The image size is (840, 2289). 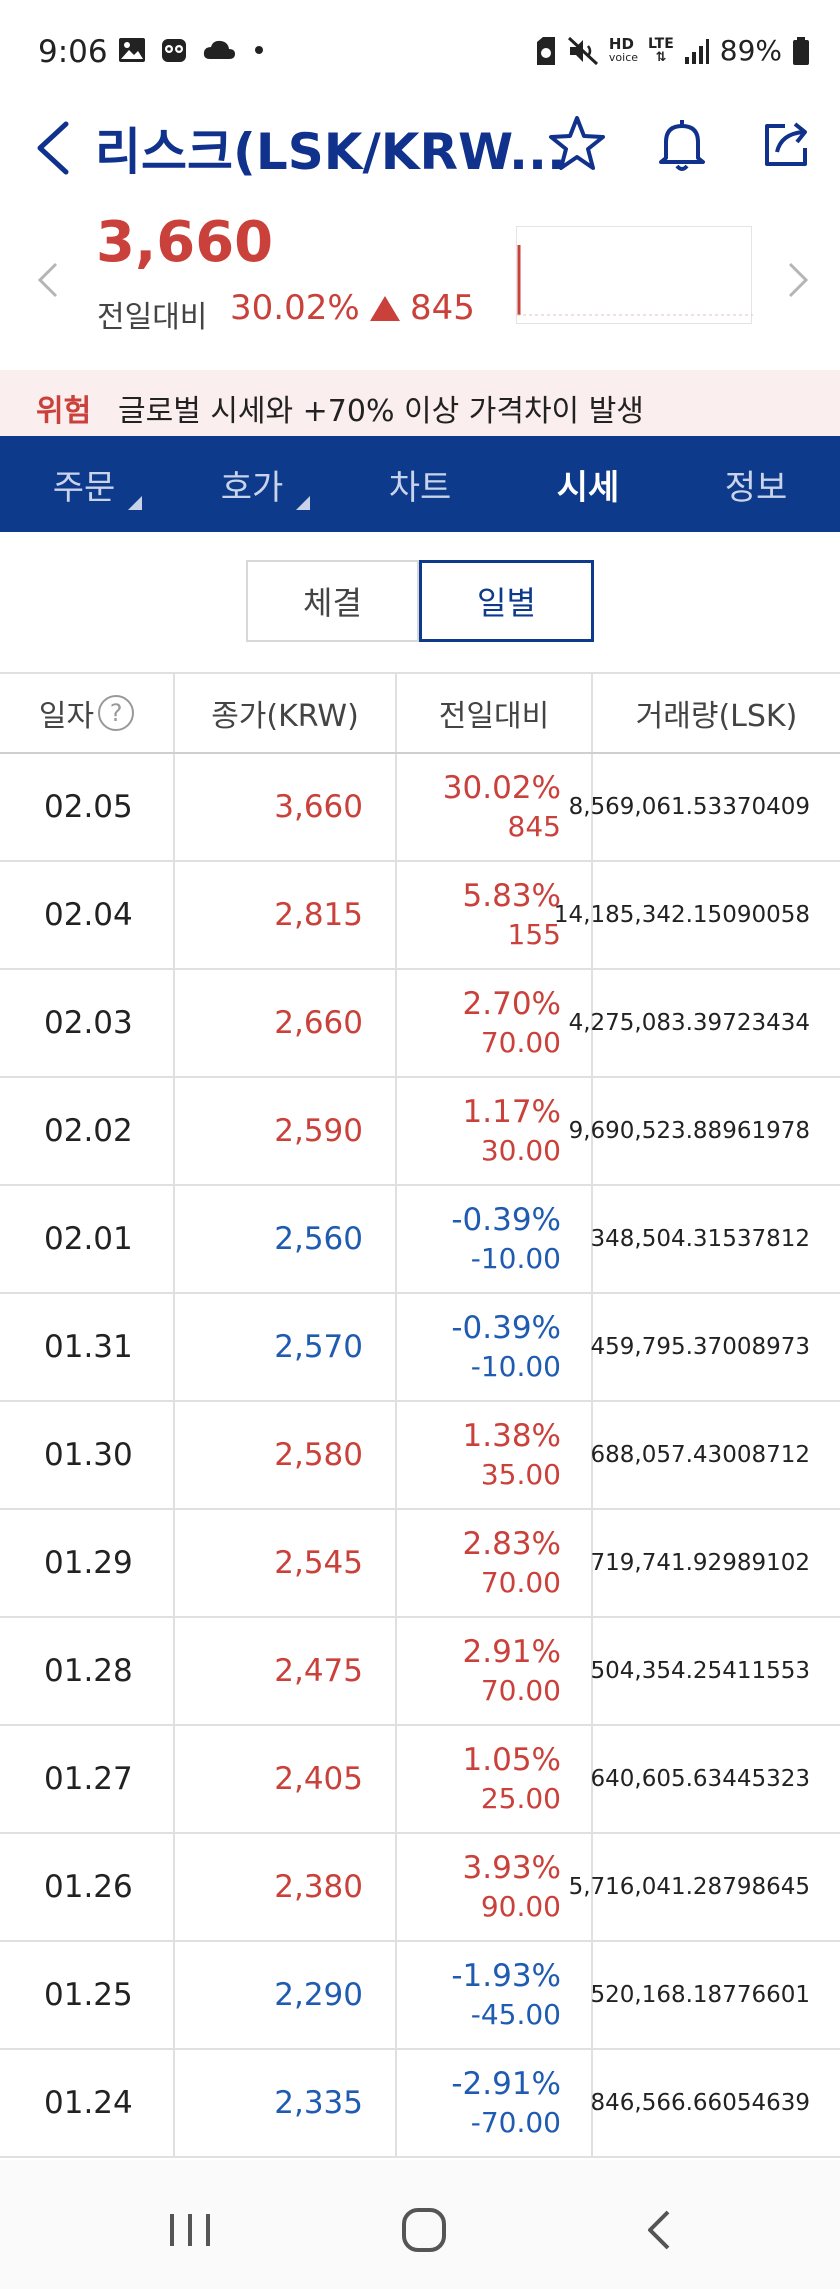 What do you see at coordinates (219, 49) in the screenshot?
I see `cloud-icon` at bounding box center [219, 49].